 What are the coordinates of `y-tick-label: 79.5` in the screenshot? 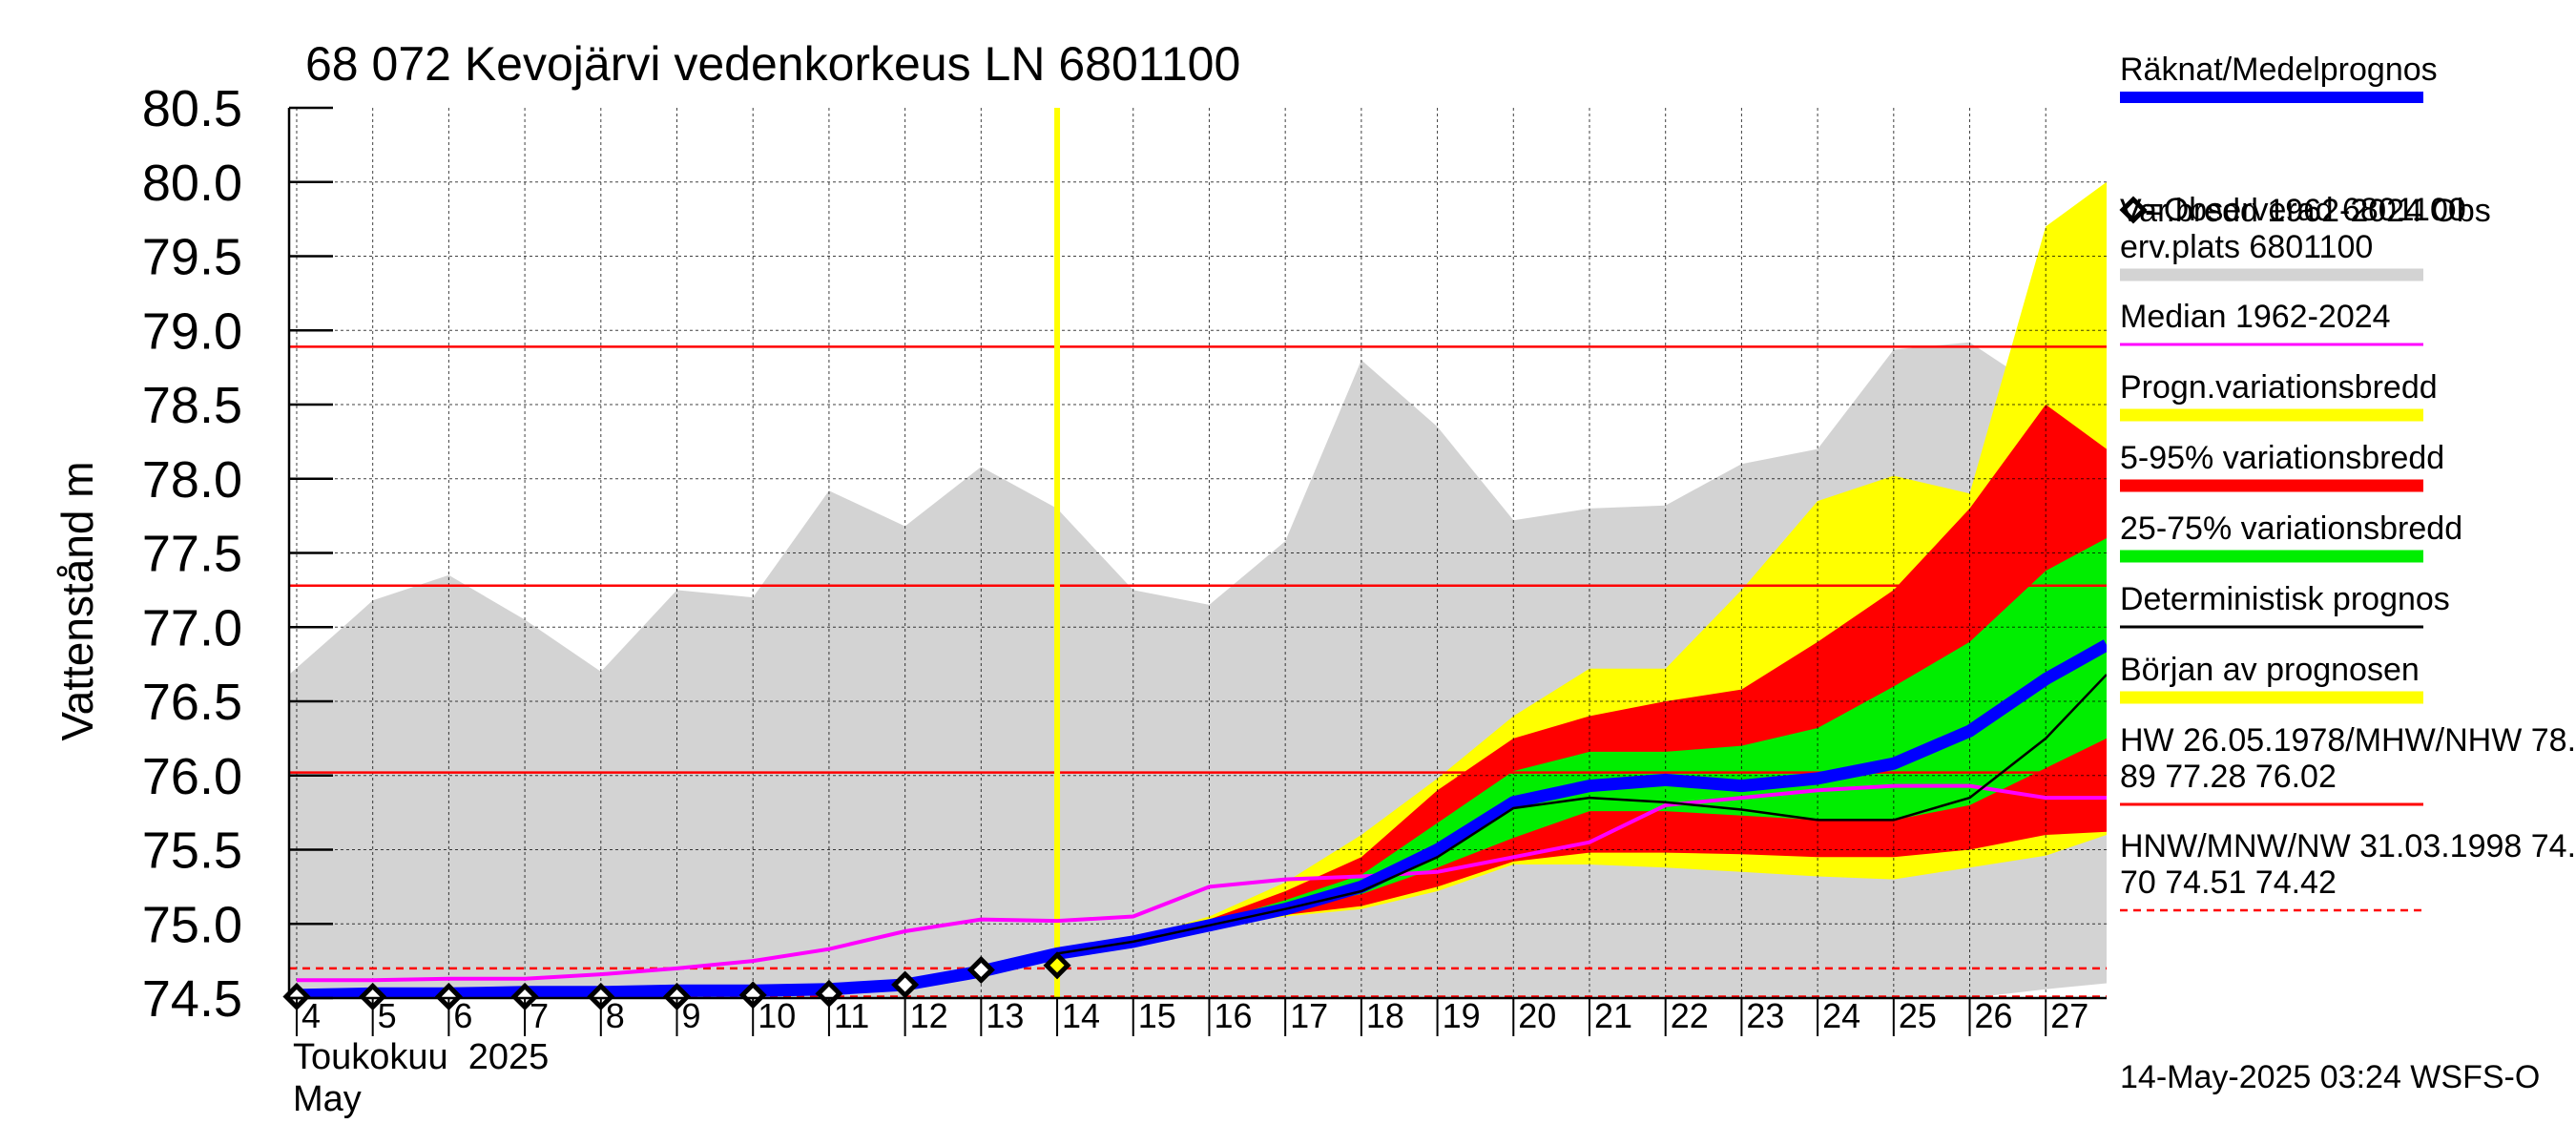 It's located at (192, 257).